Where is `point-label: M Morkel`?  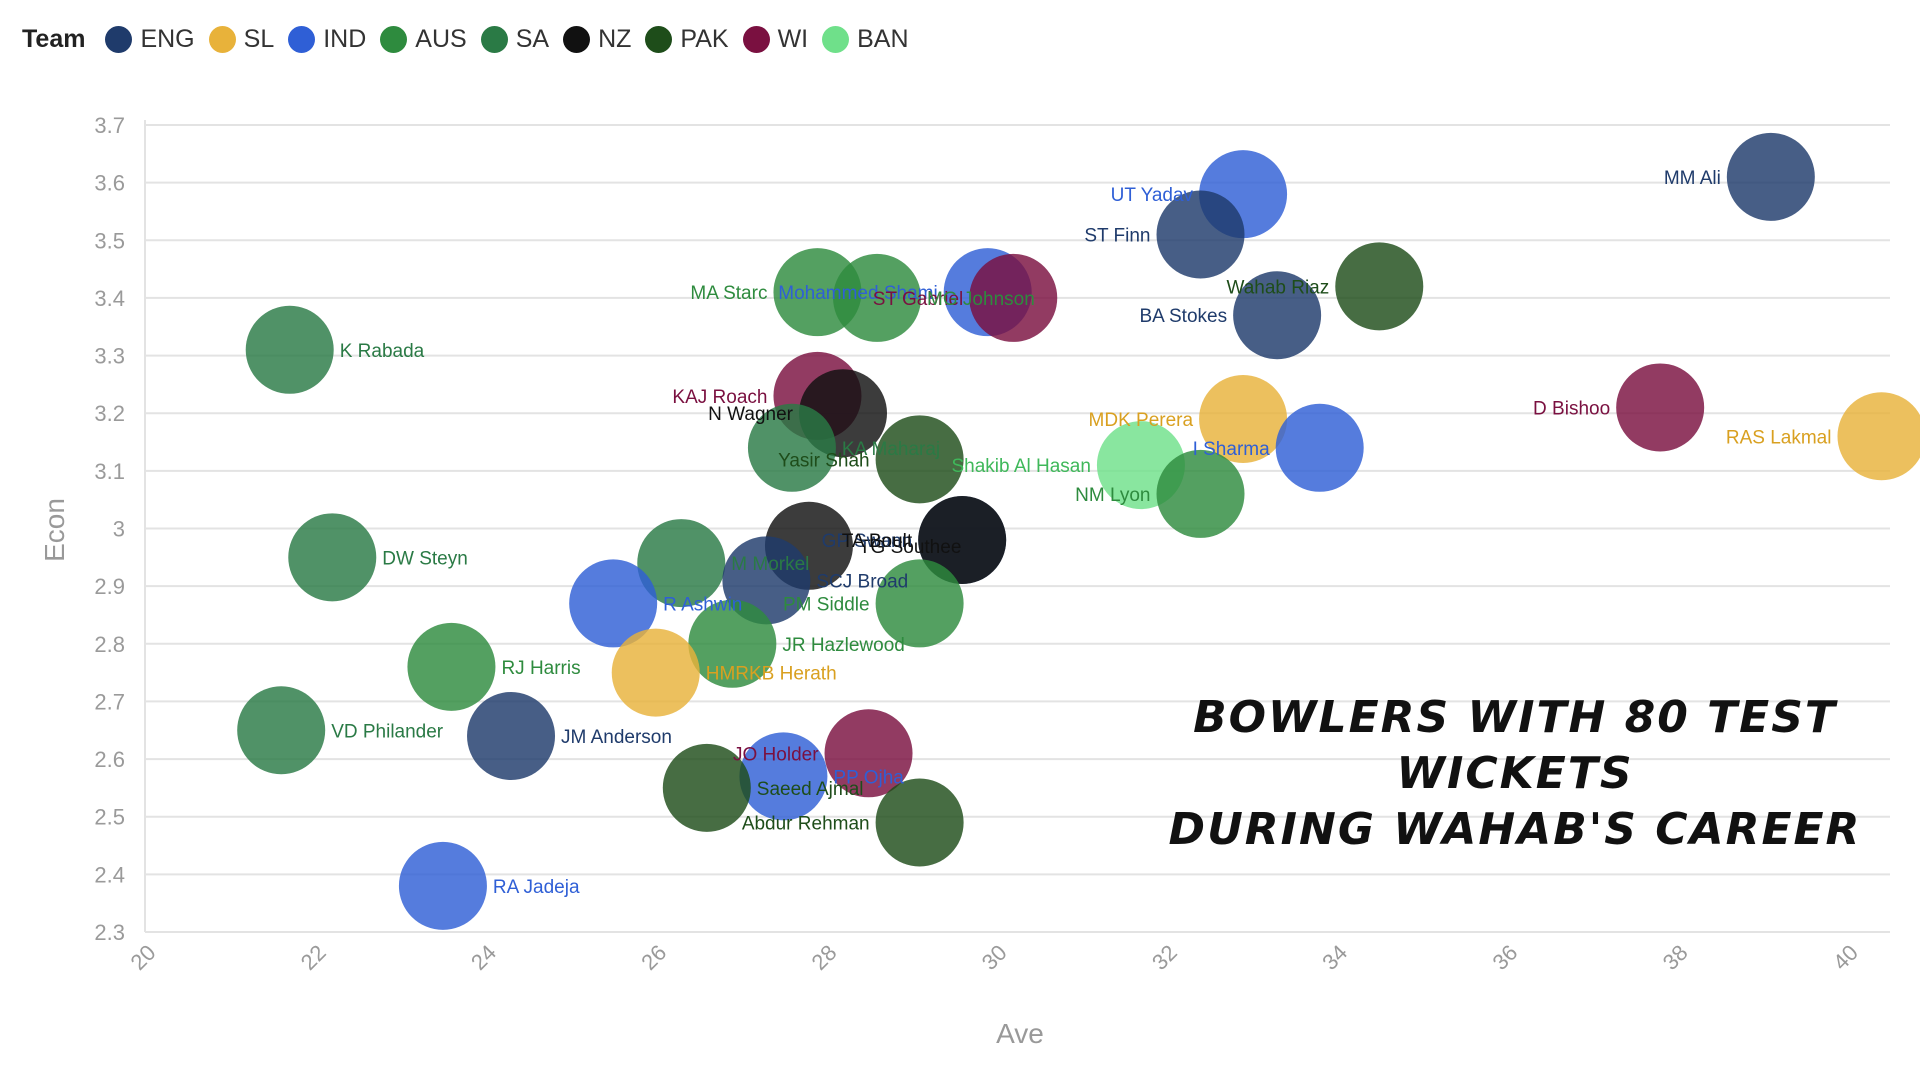 point-label: M Morkel is located at coordinates (770, 564).